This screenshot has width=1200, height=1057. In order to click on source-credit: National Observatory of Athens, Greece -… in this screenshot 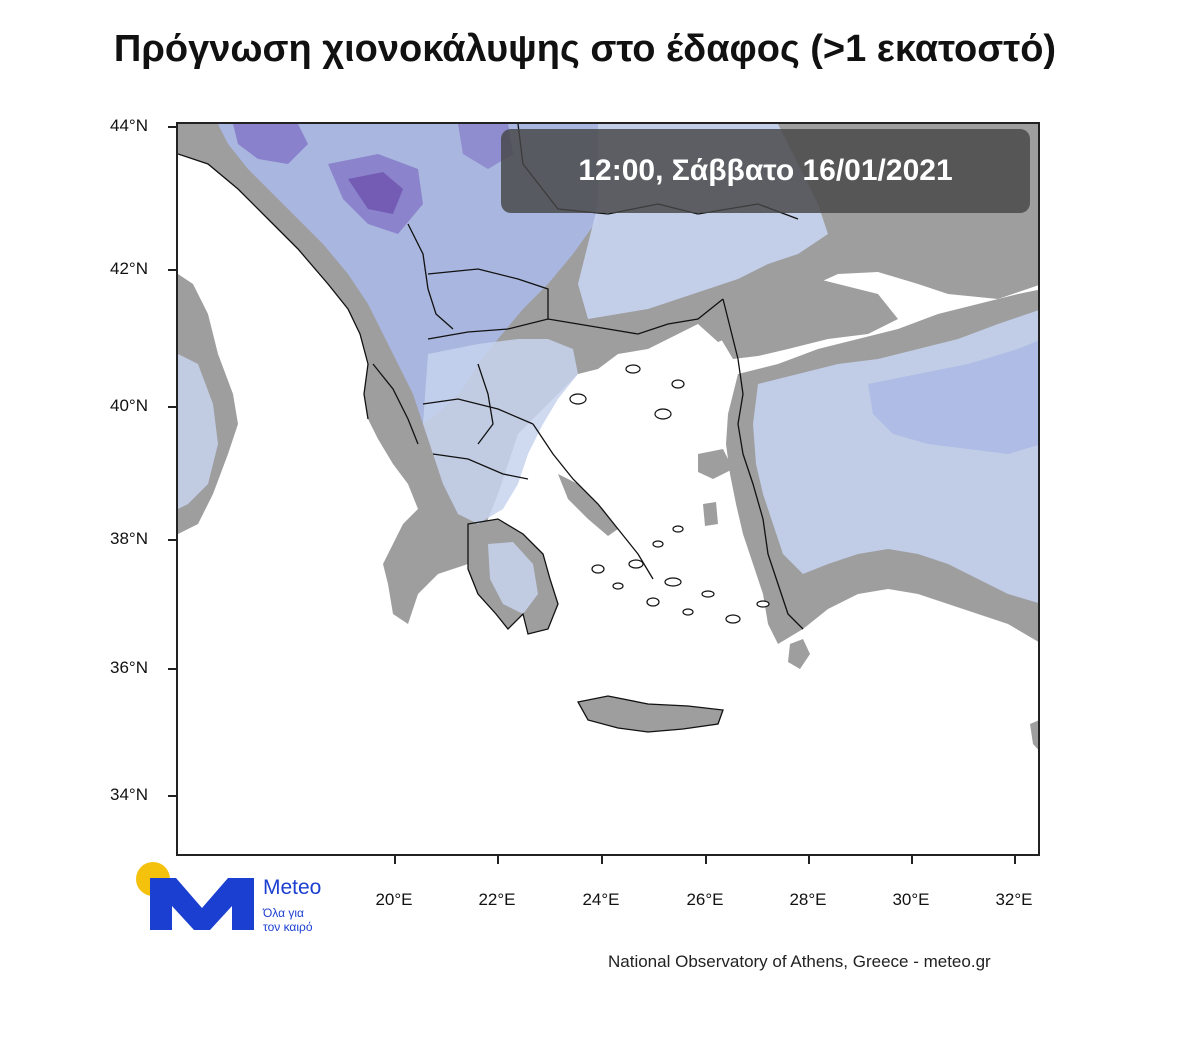, I will do `click(799, 961)`.